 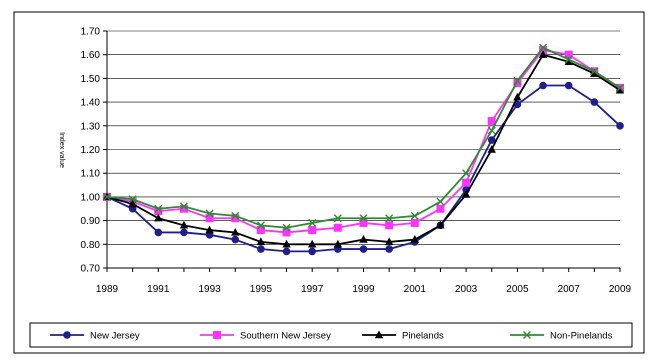 What do you see at coordinates (415, 289) in the screenshot?
I see `x-tick-label: 2001` at bounding box center [415, 289].